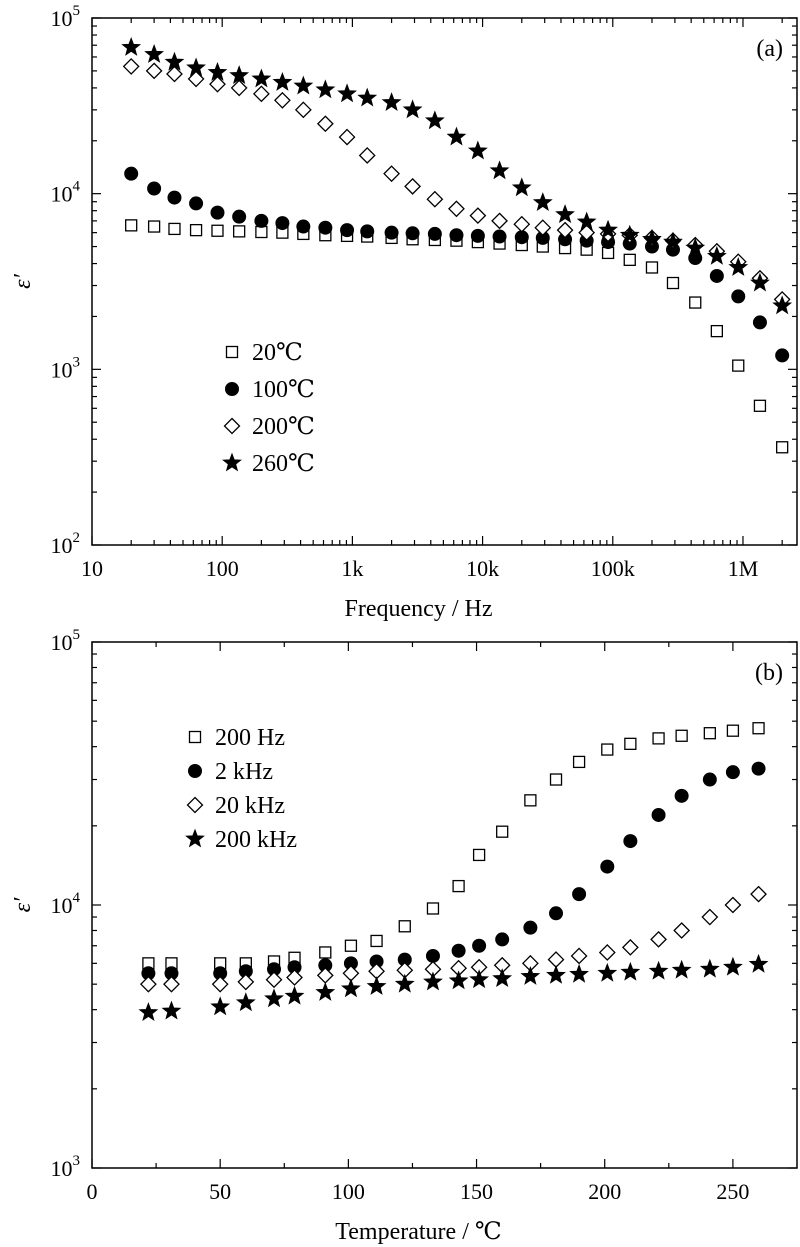 The image size is (800, 1247). Describe the element at coordinates (241, 789) in the screenshot. I see `legend: 200 Hz 2 kHz 20 kHz 200 kHz` at that location.